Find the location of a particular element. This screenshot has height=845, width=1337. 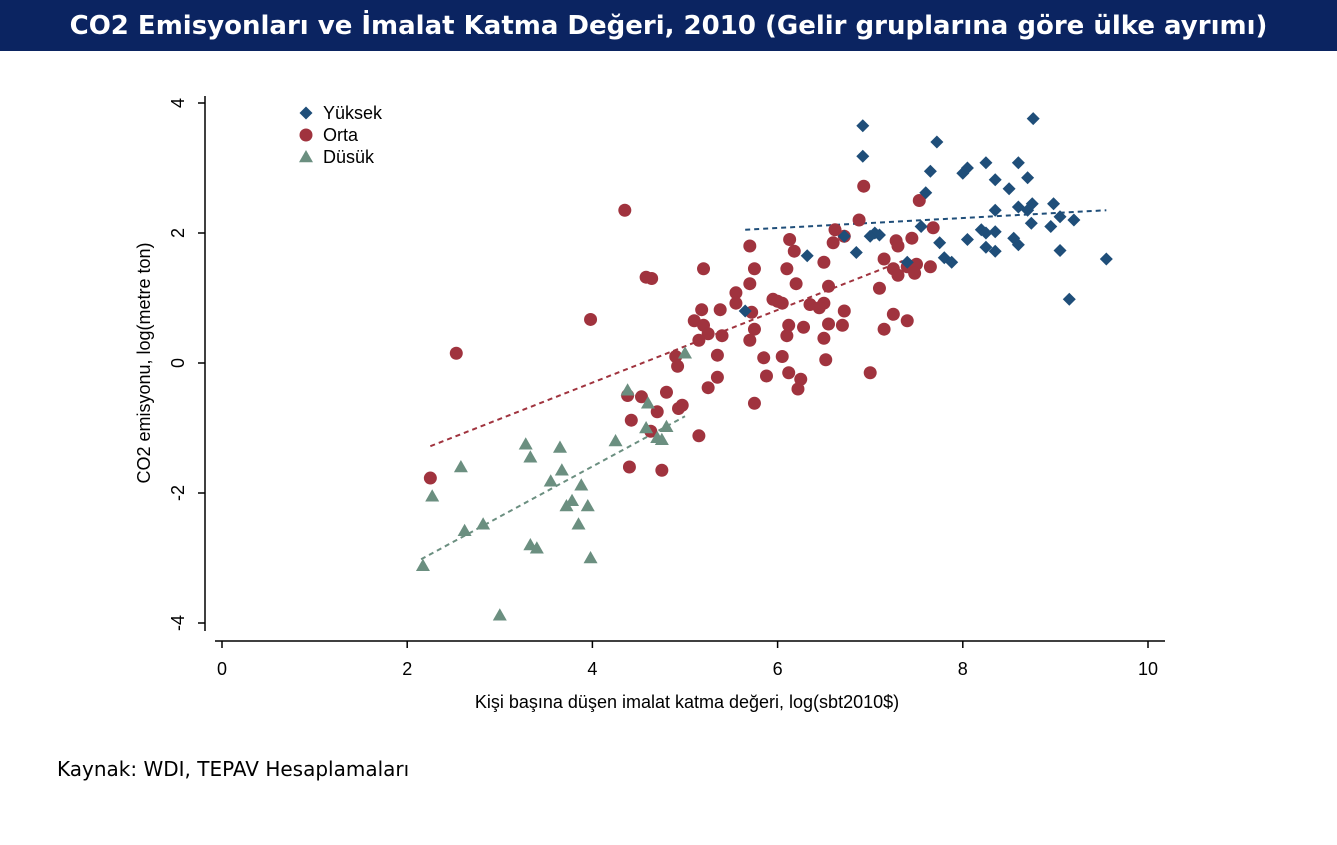

legend-marker-high is located at coordinates (306, 113).